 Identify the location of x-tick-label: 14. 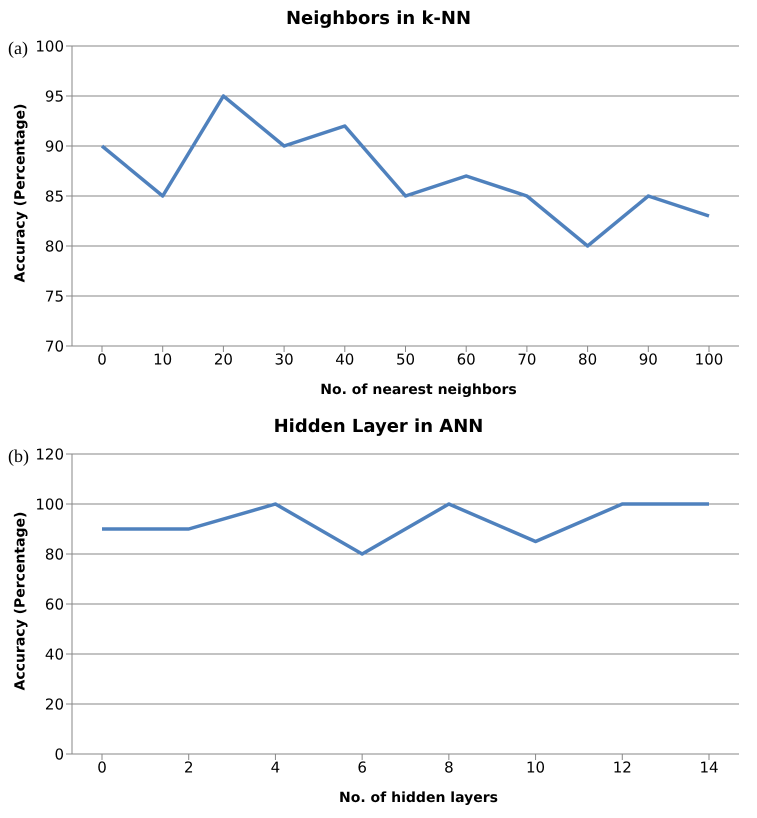
(709, 767).